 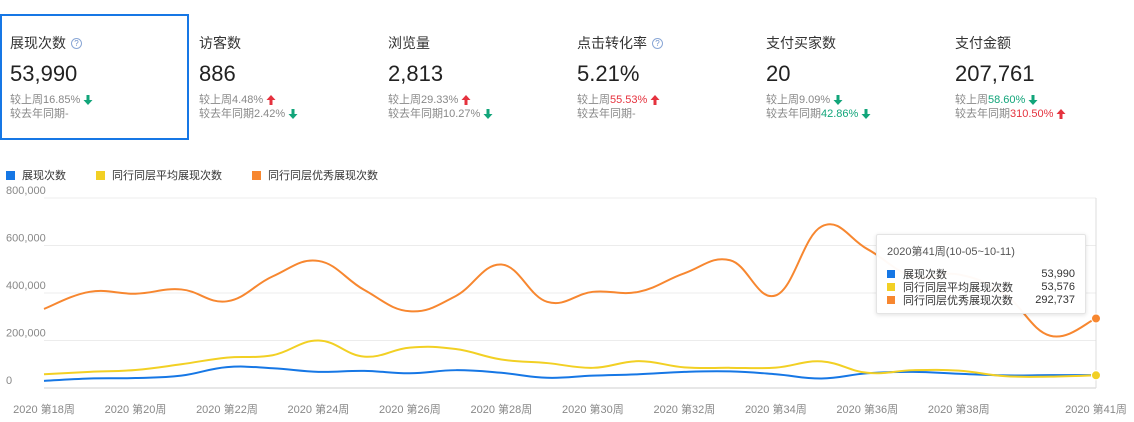 I want to click on tooltip-row: 展现次数 53,990, so click(x=981, y=274).